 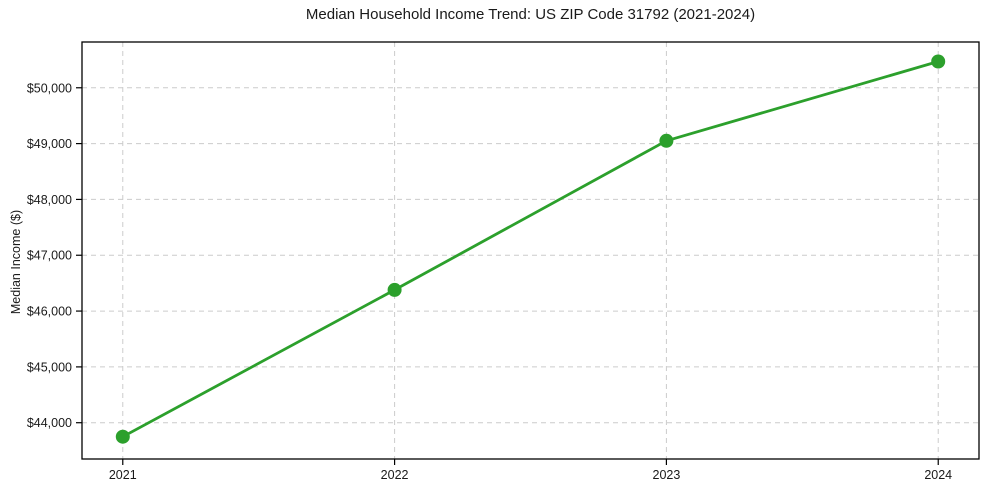 What do you see at coordinates (49, 423) in the screenshot?
I see `y-tick-label: $44,000` at bounding box center [49, 423].